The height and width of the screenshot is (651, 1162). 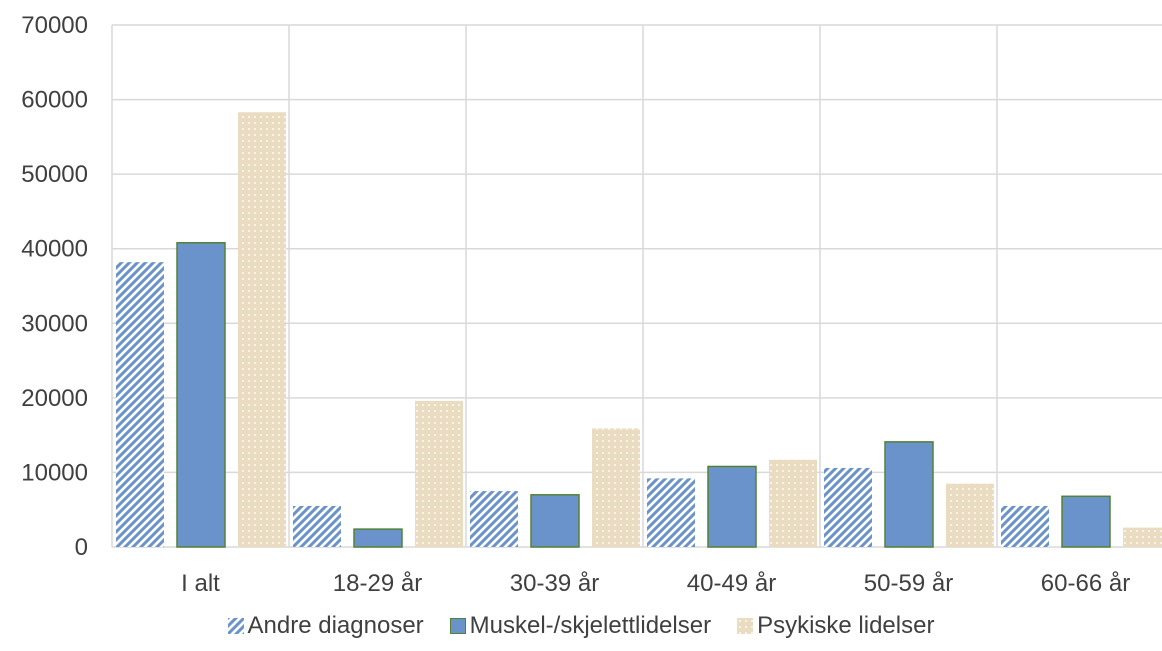 What do you see at coordinates (908, 583) in the screenshot?
I see `x-tick-label: 50-59 år` at bounding box center [908, 583].